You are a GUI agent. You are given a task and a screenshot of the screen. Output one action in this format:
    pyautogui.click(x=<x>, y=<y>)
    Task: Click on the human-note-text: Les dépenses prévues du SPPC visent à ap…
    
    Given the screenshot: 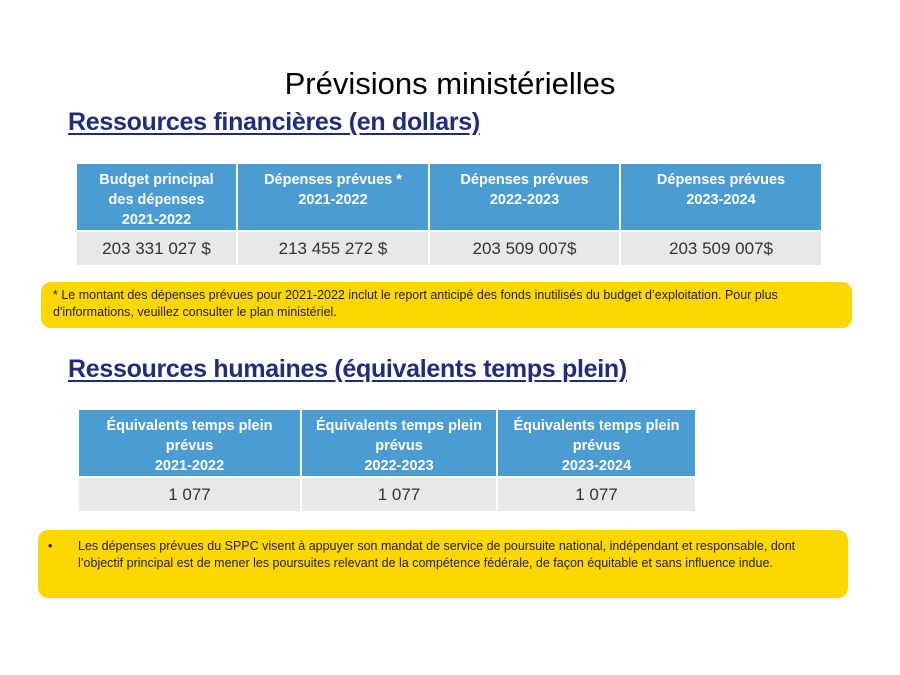 What is the action you would take?
    pyautogui.click(x=437, y=554)
    